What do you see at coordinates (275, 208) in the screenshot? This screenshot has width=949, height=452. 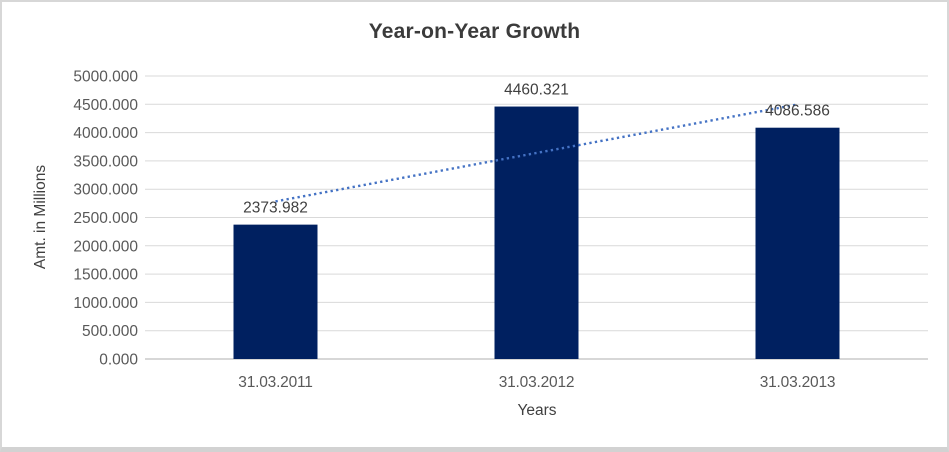 I see `data-label: 2373.982` at bounding box center [275, 208].